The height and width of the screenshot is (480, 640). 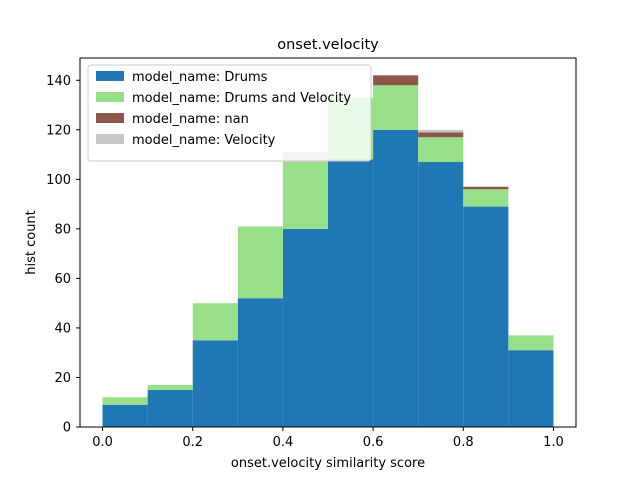 I want to click on x-tick-label: 0.8, so click(x=463, y=442).